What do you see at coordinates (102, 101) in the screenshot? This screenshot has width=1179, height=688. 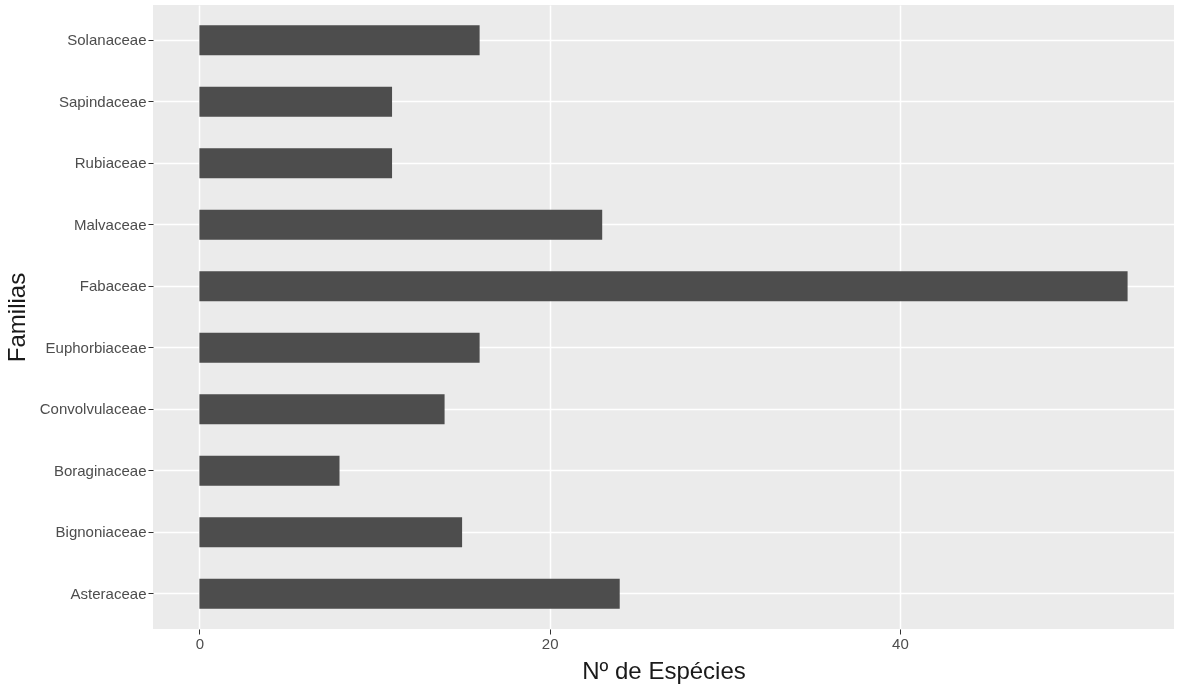 I see `y-tick-label: Sapindaceae` at bounding box center [102, 101].